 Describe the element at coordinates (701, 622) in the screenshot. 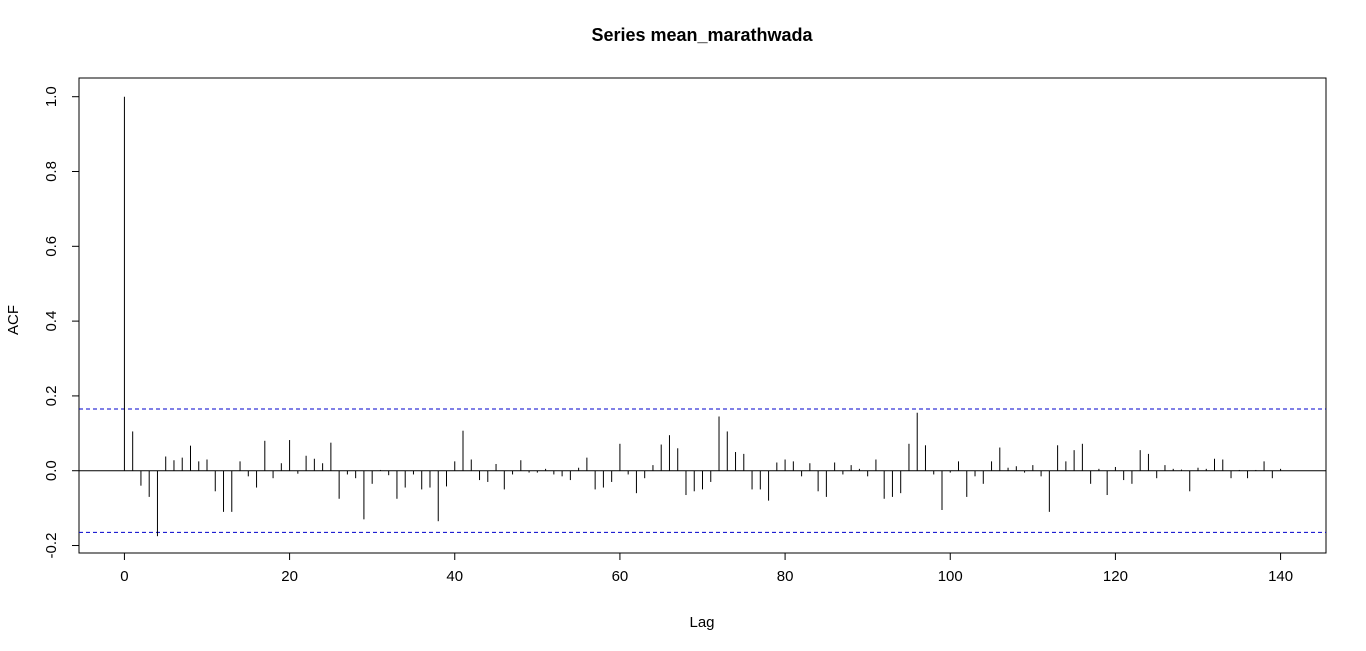

I see `x-axis-label: Lag` at that location.